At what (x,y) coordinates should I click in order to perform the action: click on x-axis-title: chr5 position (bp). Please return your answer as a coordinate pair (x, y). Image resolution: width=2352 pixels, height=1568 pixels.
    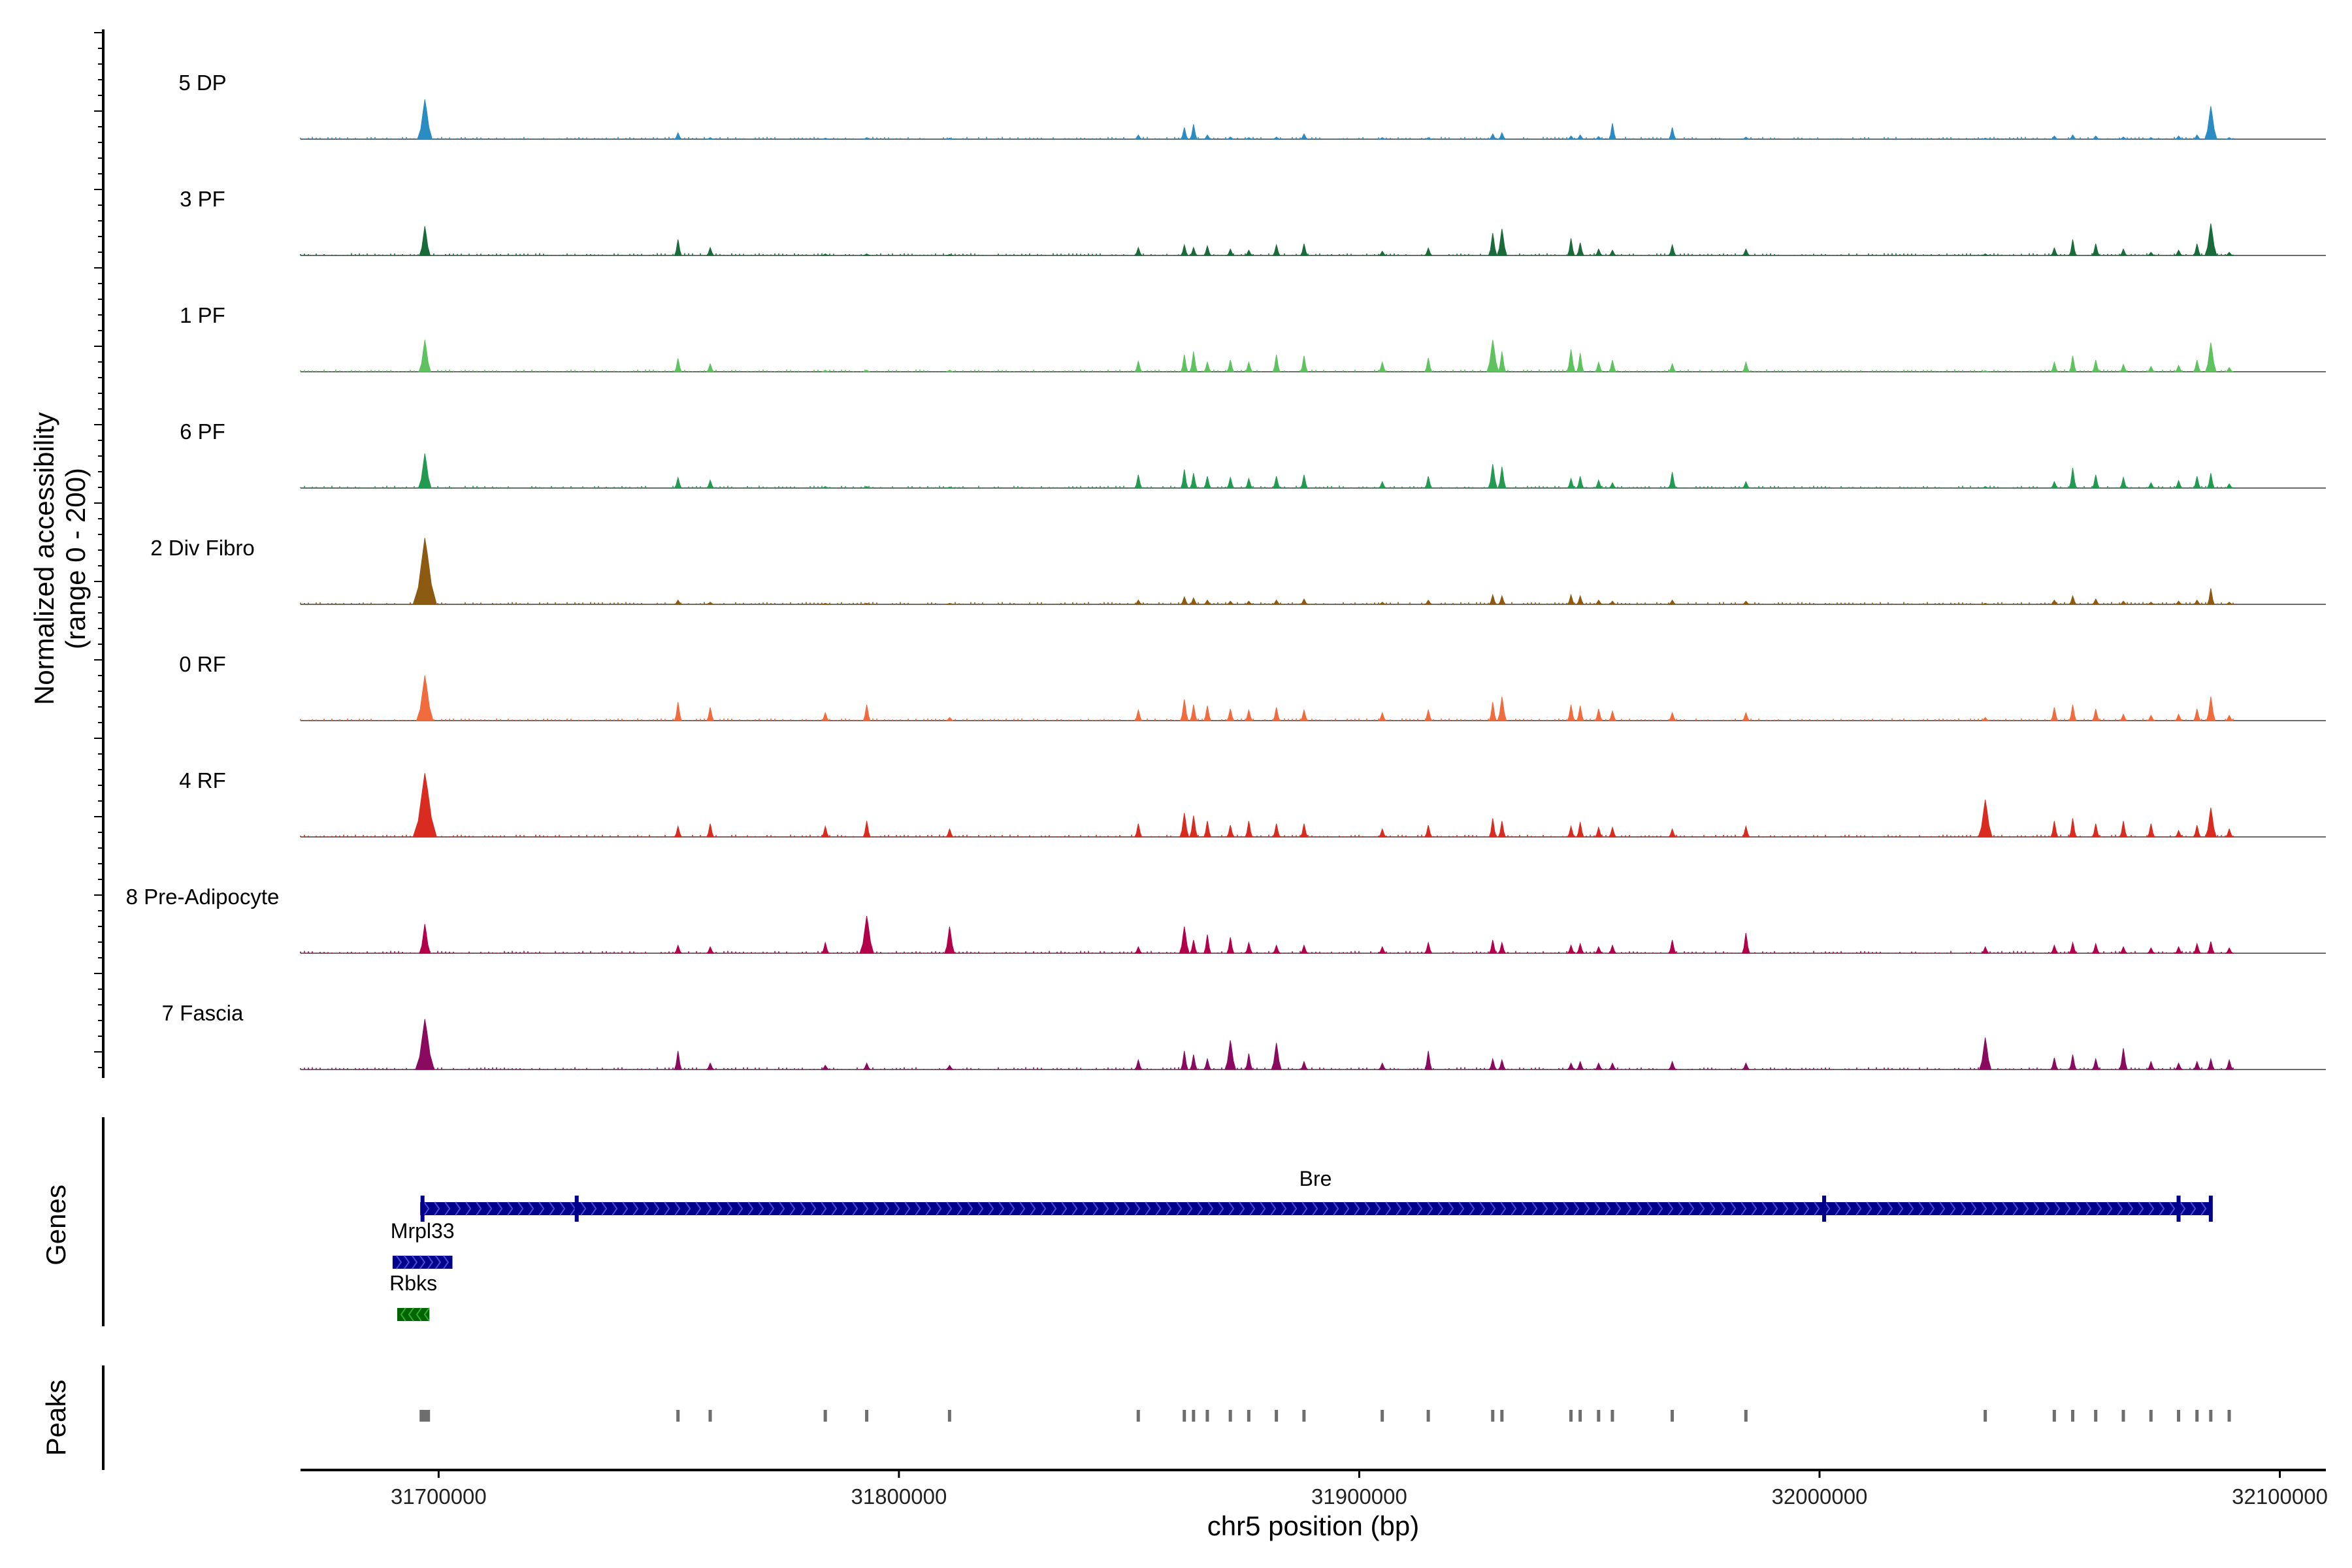
    Looking at the image, I should click on (1313, 1526).